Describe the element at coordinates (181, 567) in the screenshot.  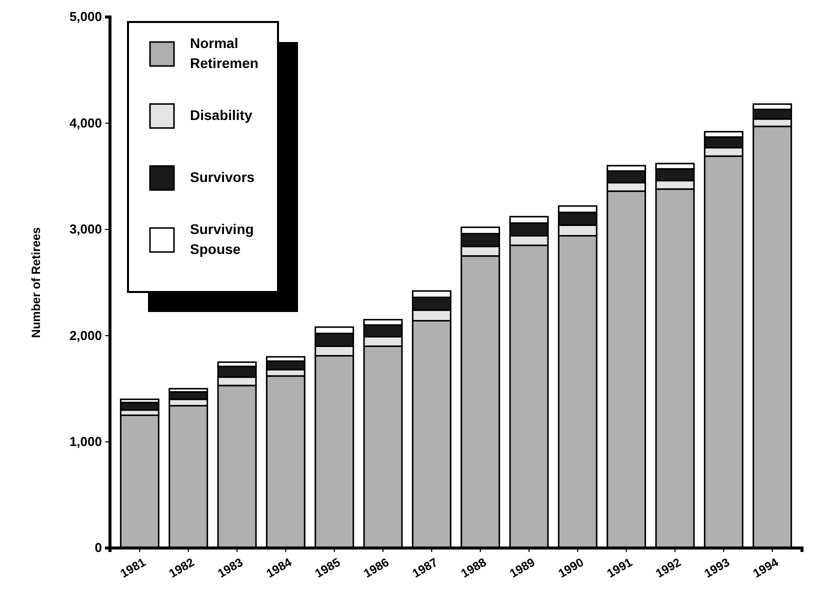
I see `x-tick-label: 1982` at that location.